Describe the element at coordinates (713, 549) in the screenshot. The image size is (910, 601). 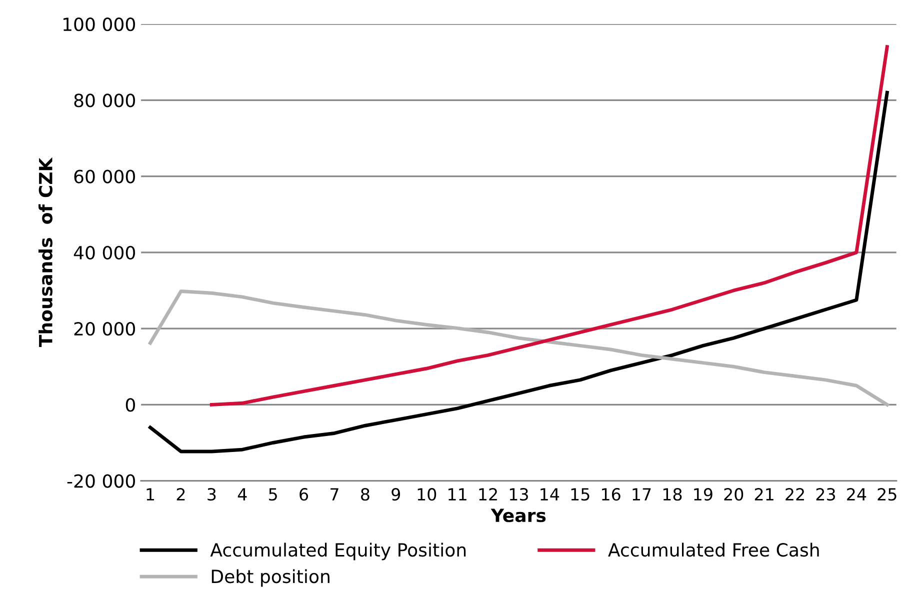
I see `legend-label: Accumulated Free Cash` at that location.